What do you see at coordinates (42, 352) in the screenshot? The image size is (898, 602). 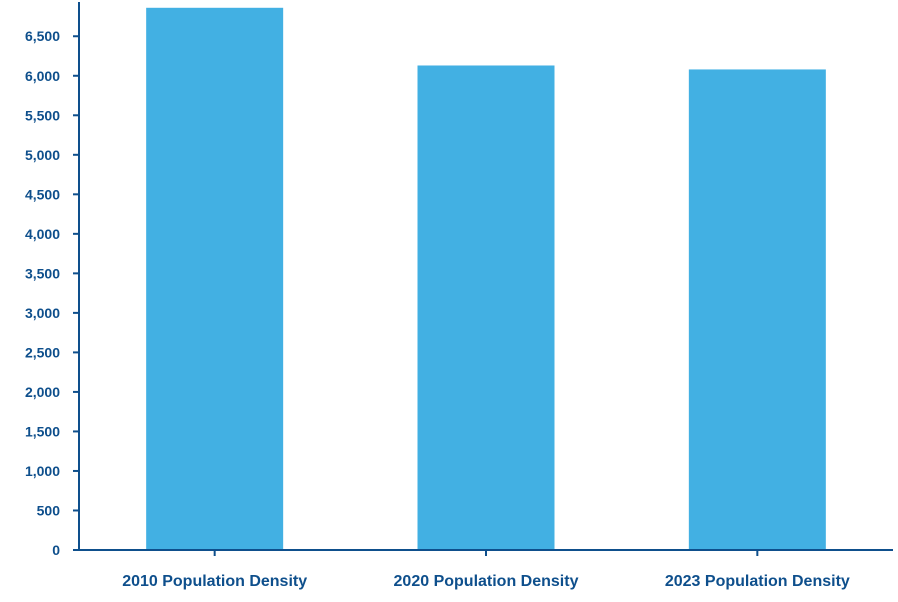 I see `y-tick-label: 2,500` at bounding box center [42, 352].